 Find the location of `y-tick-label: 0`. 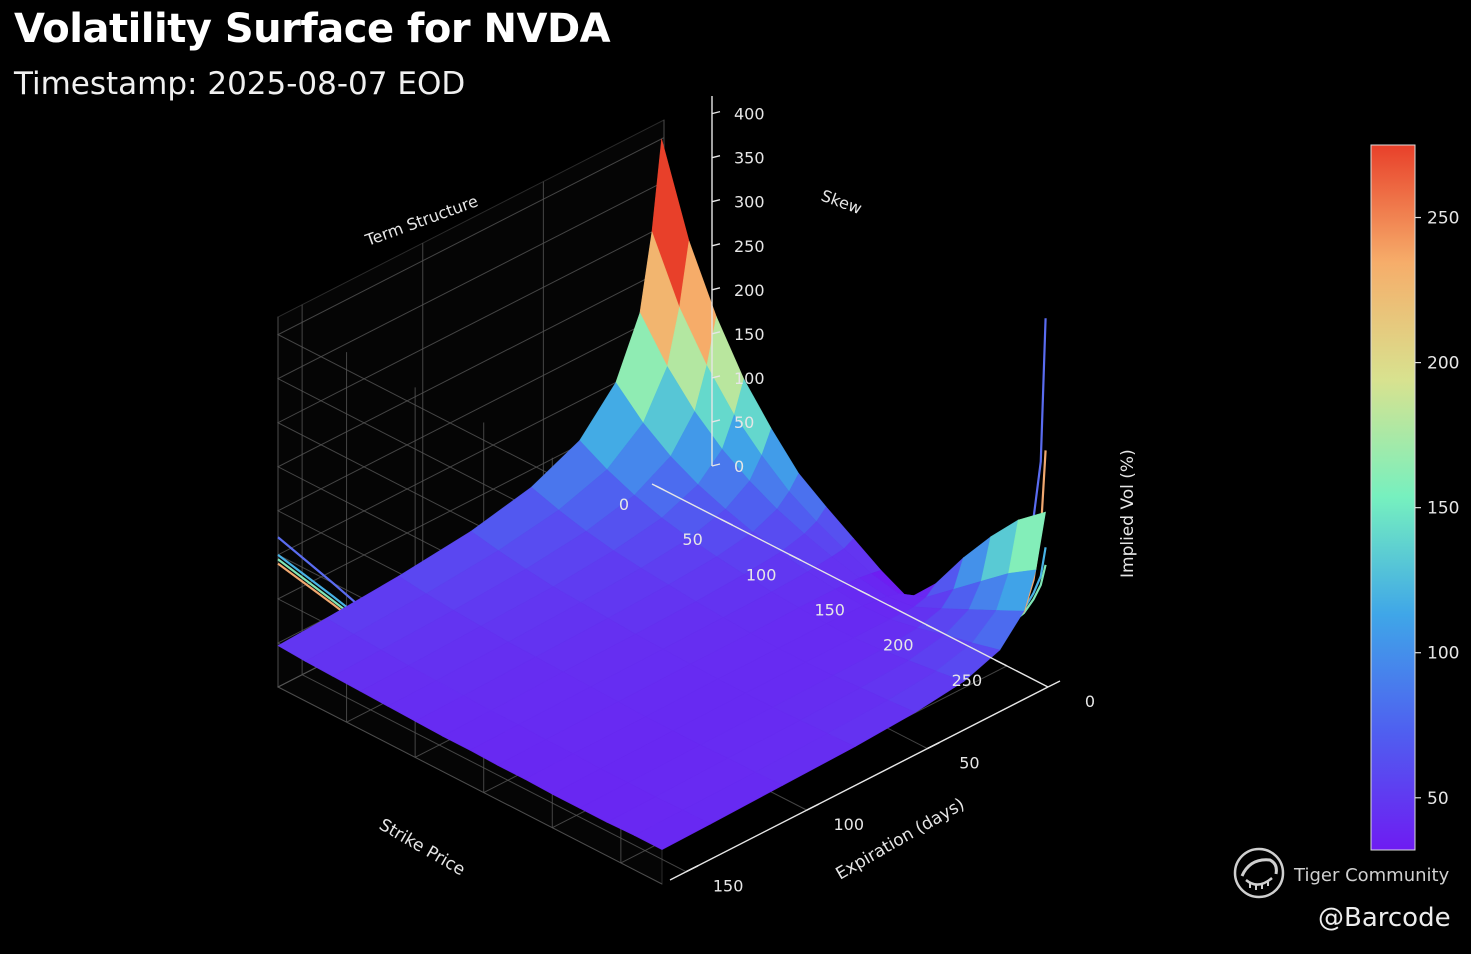

y-tick-label: 0 is located at coordinates (1090, 701).